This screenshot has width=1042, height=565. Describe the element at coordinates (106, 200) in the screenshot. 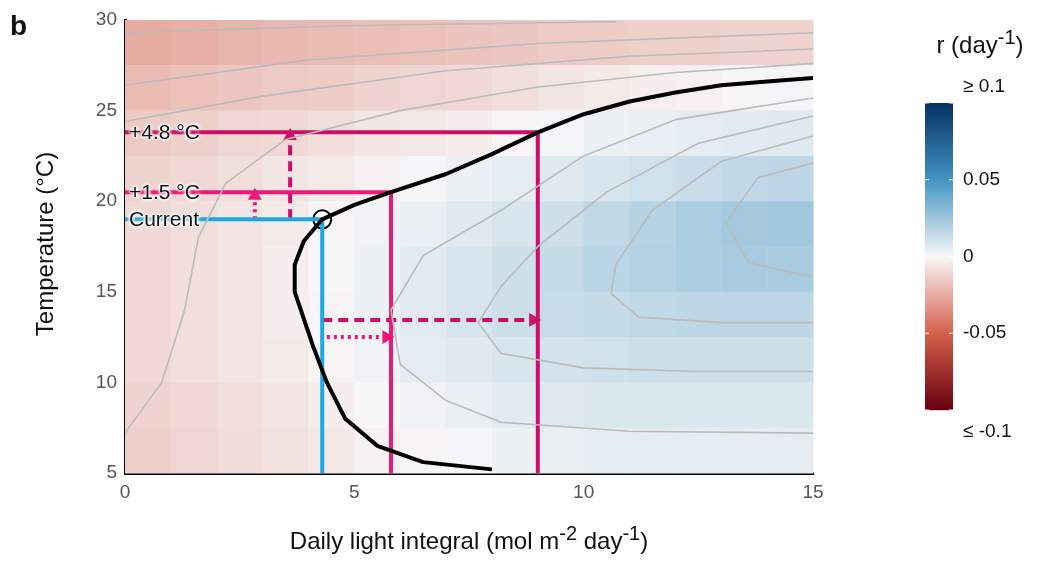

I see `y-tick-label: 20` at that location.